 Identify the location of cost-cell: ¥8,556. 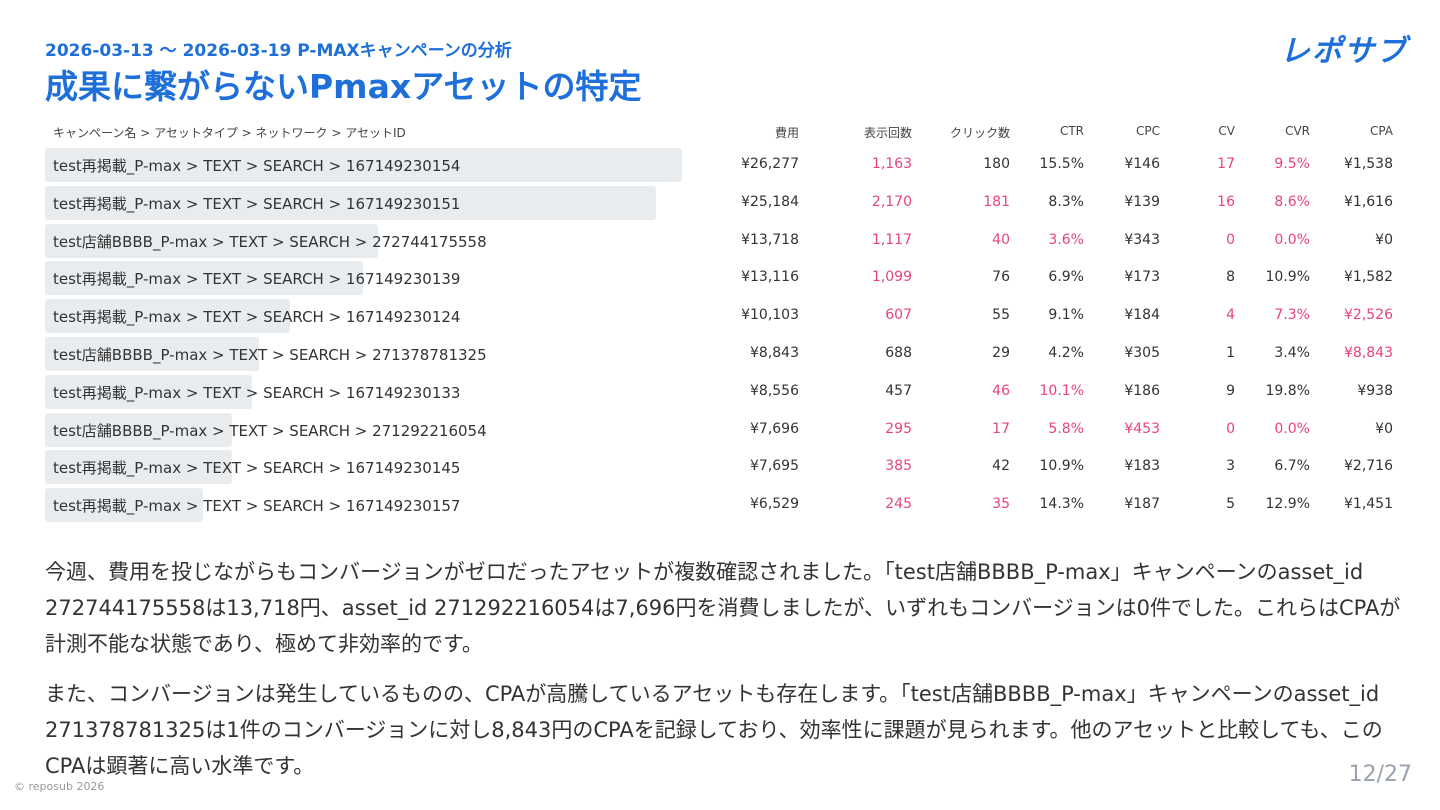
(774, 390).